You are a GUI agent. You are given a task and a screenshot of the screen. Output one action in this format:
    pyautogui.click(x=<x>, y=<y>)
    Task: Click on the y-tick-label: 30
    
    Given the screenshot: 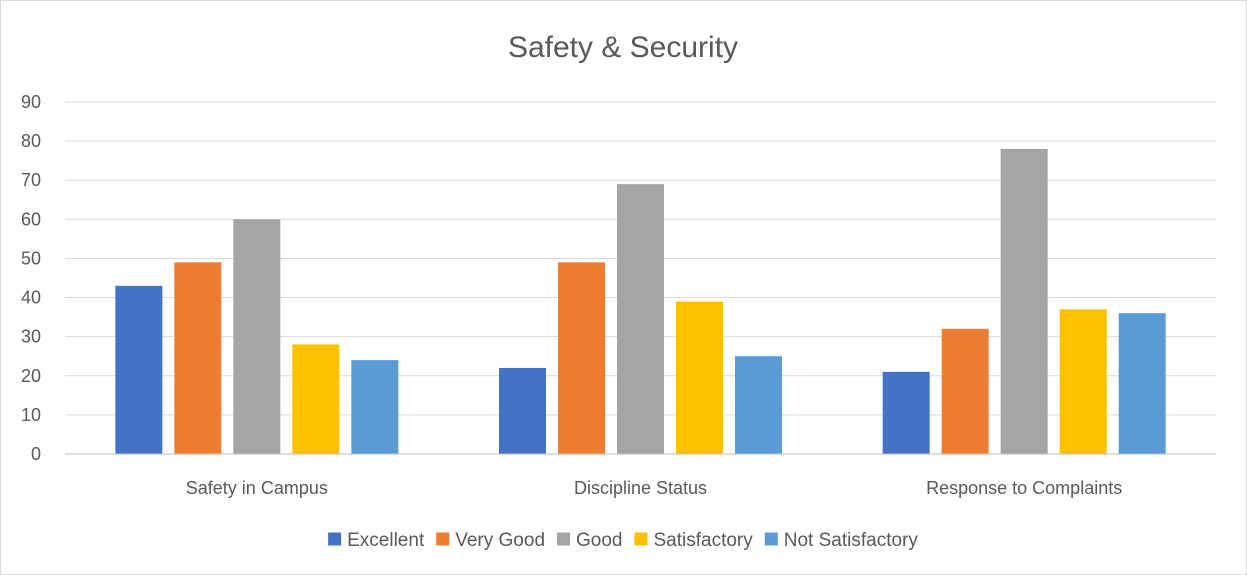 What is the action you would take?
    pyautogui.click(x=31, y=337)
    